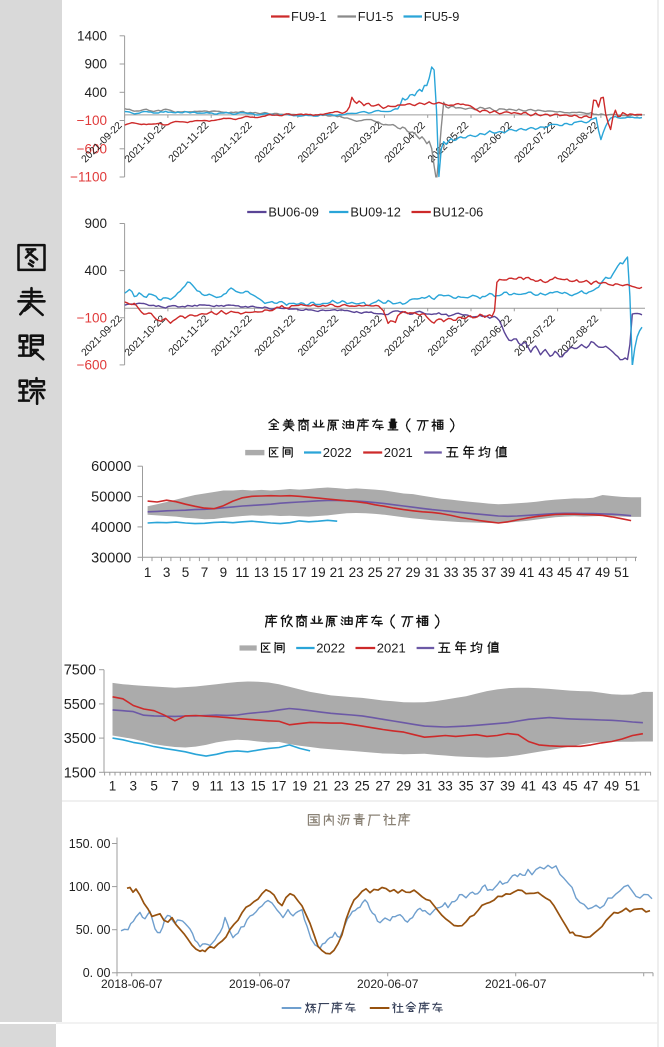  I want to click on svg-text: 150. 00, so click(90, 844).